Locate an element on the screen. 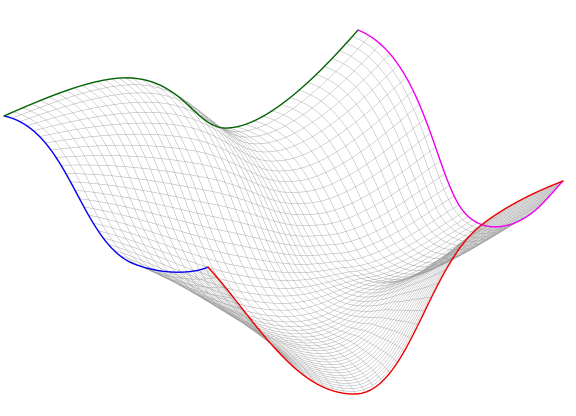  left-edge-curve is located at coordinates (106, 194).